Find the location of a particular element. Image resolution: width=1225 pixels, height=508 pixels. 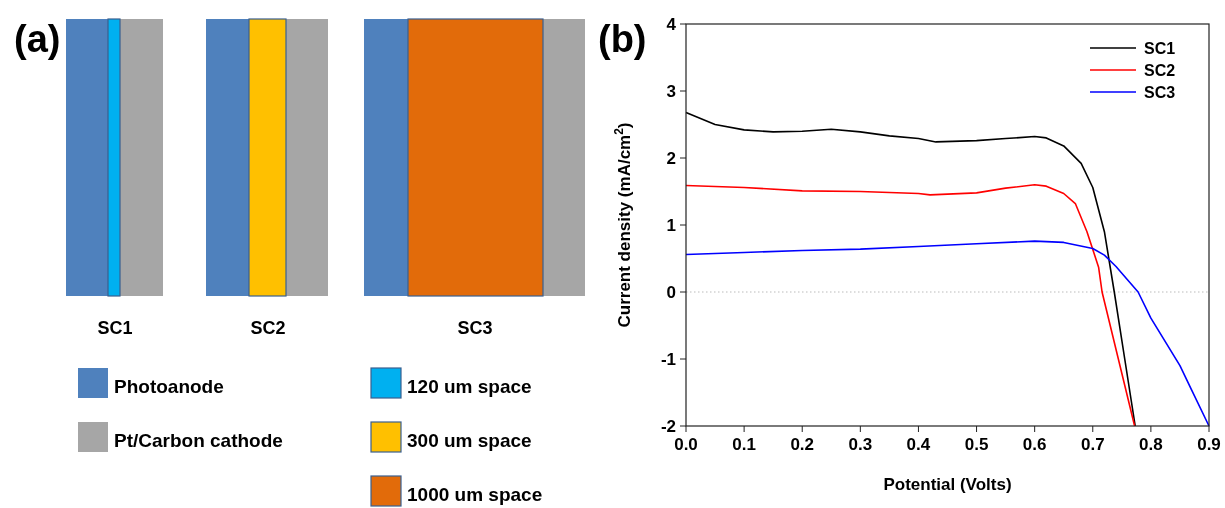

legend-label: SC1 is located at coordinates (1160, 48).